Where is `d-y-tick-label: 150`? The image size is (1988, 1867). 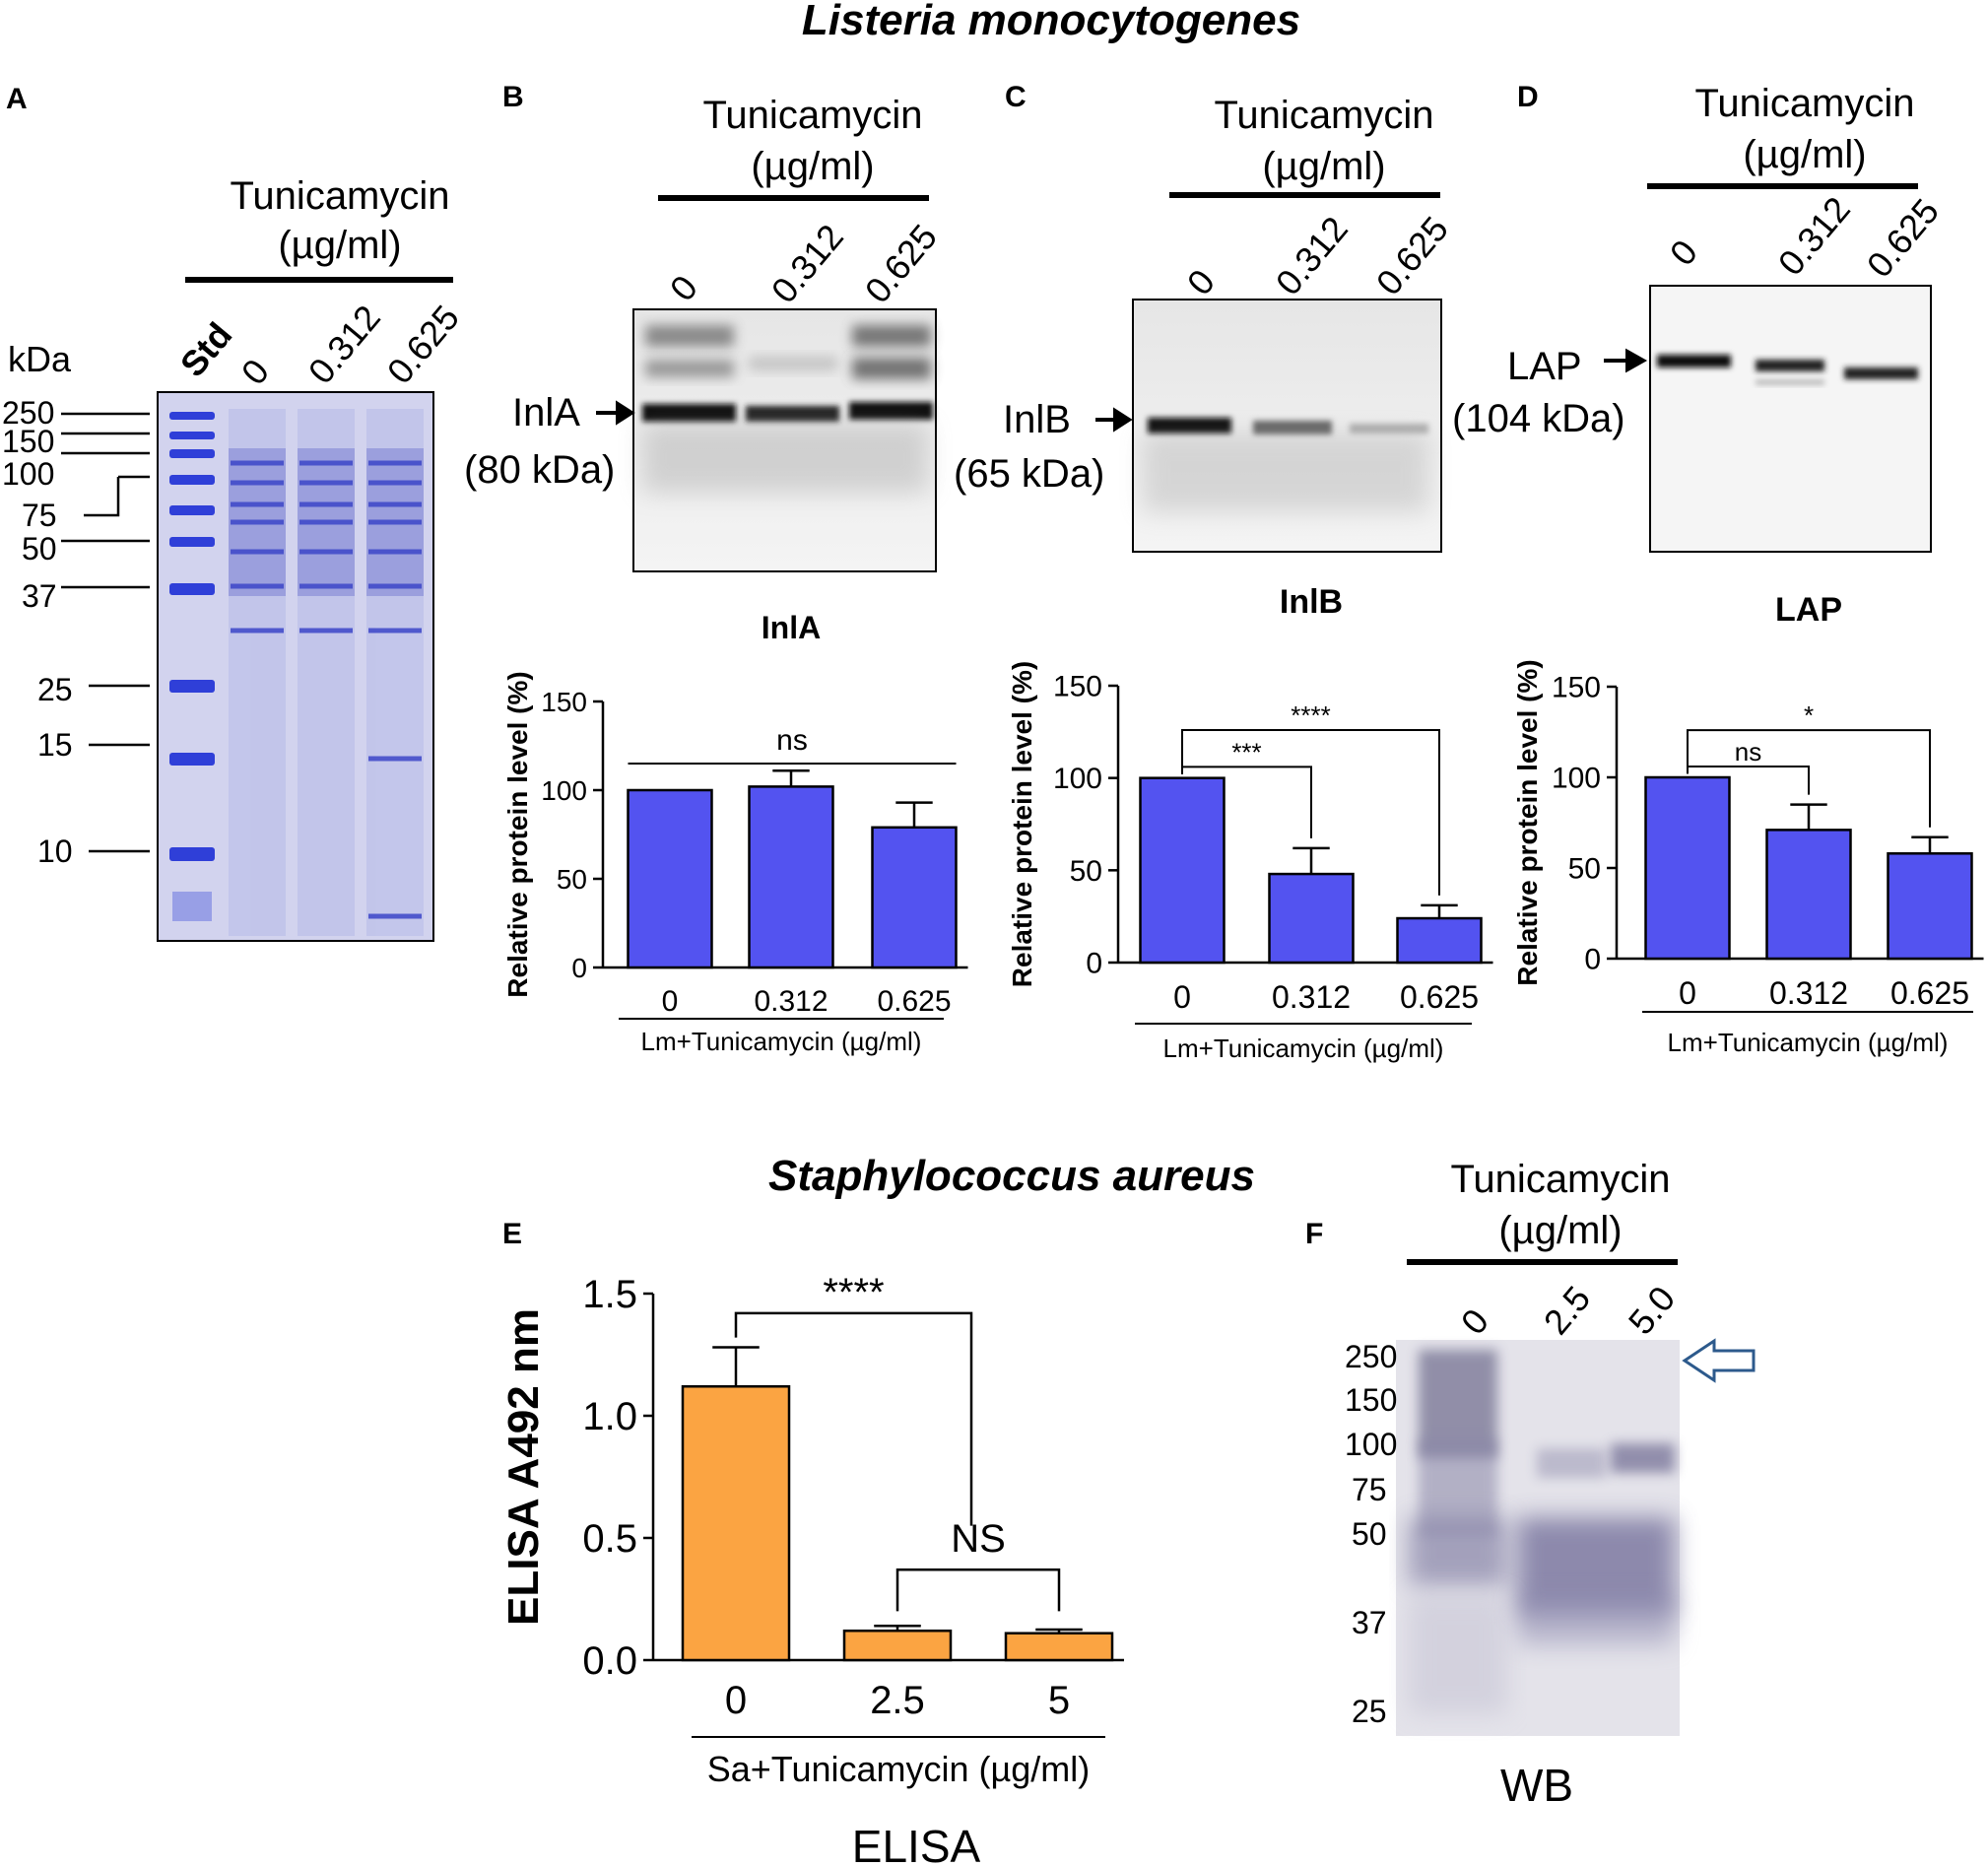
d-y-tick-label: 150 is located at coordinates (1577, 688).